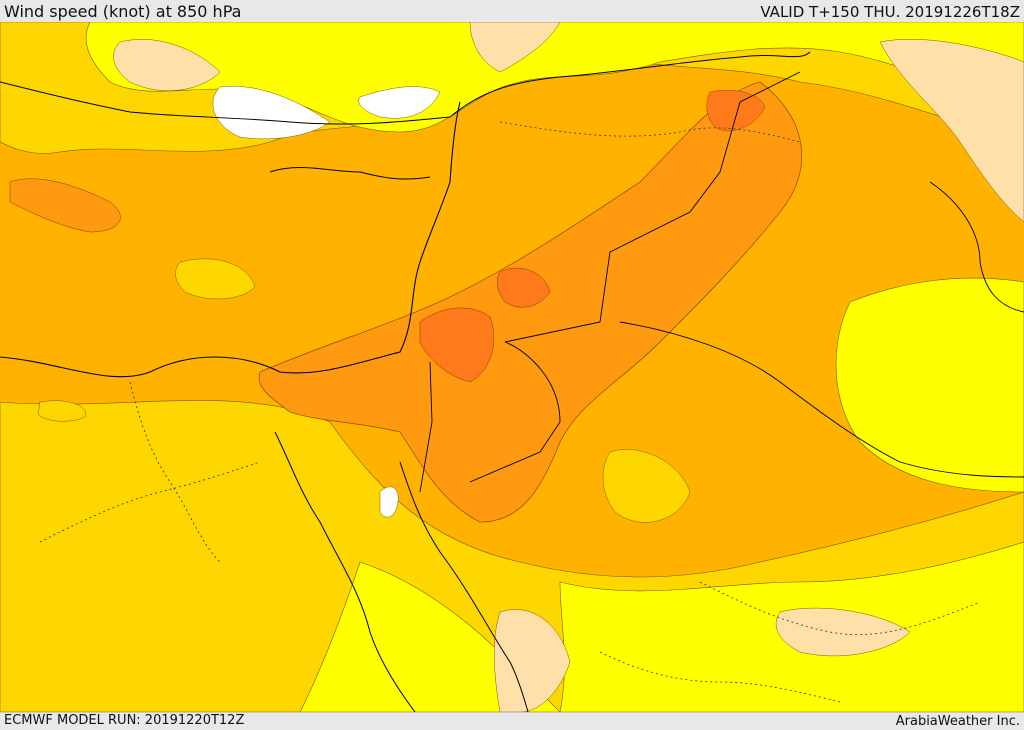 This screenshot has height=730, width=1024. Describe the element at coordinates (951, 131) in the screenshot. I see `contour-tan-ne` at that location.